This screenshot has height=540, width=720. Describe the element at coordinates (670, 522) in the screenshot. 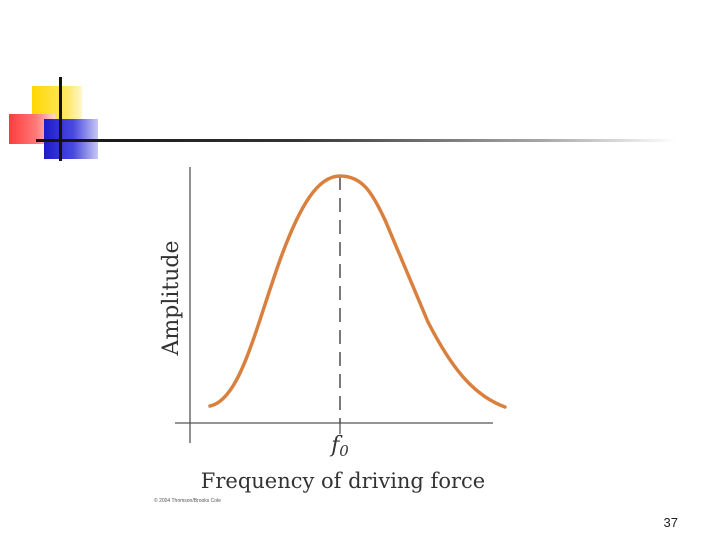

I see `page-number: 37` at that location.